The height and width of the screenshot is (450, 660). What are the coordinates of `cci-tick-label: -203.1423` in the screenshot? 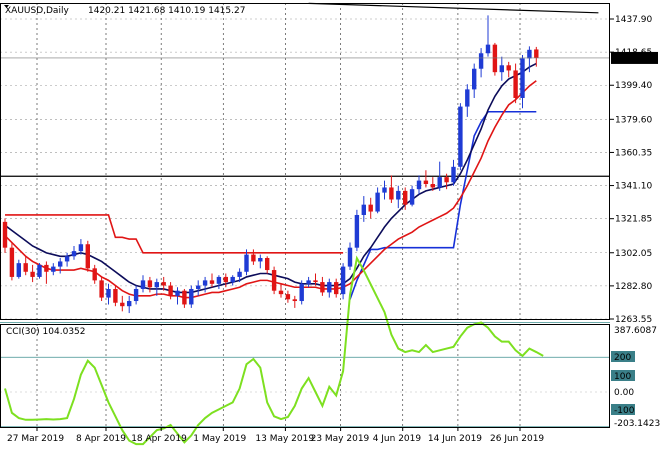 It's located at (637, 424).